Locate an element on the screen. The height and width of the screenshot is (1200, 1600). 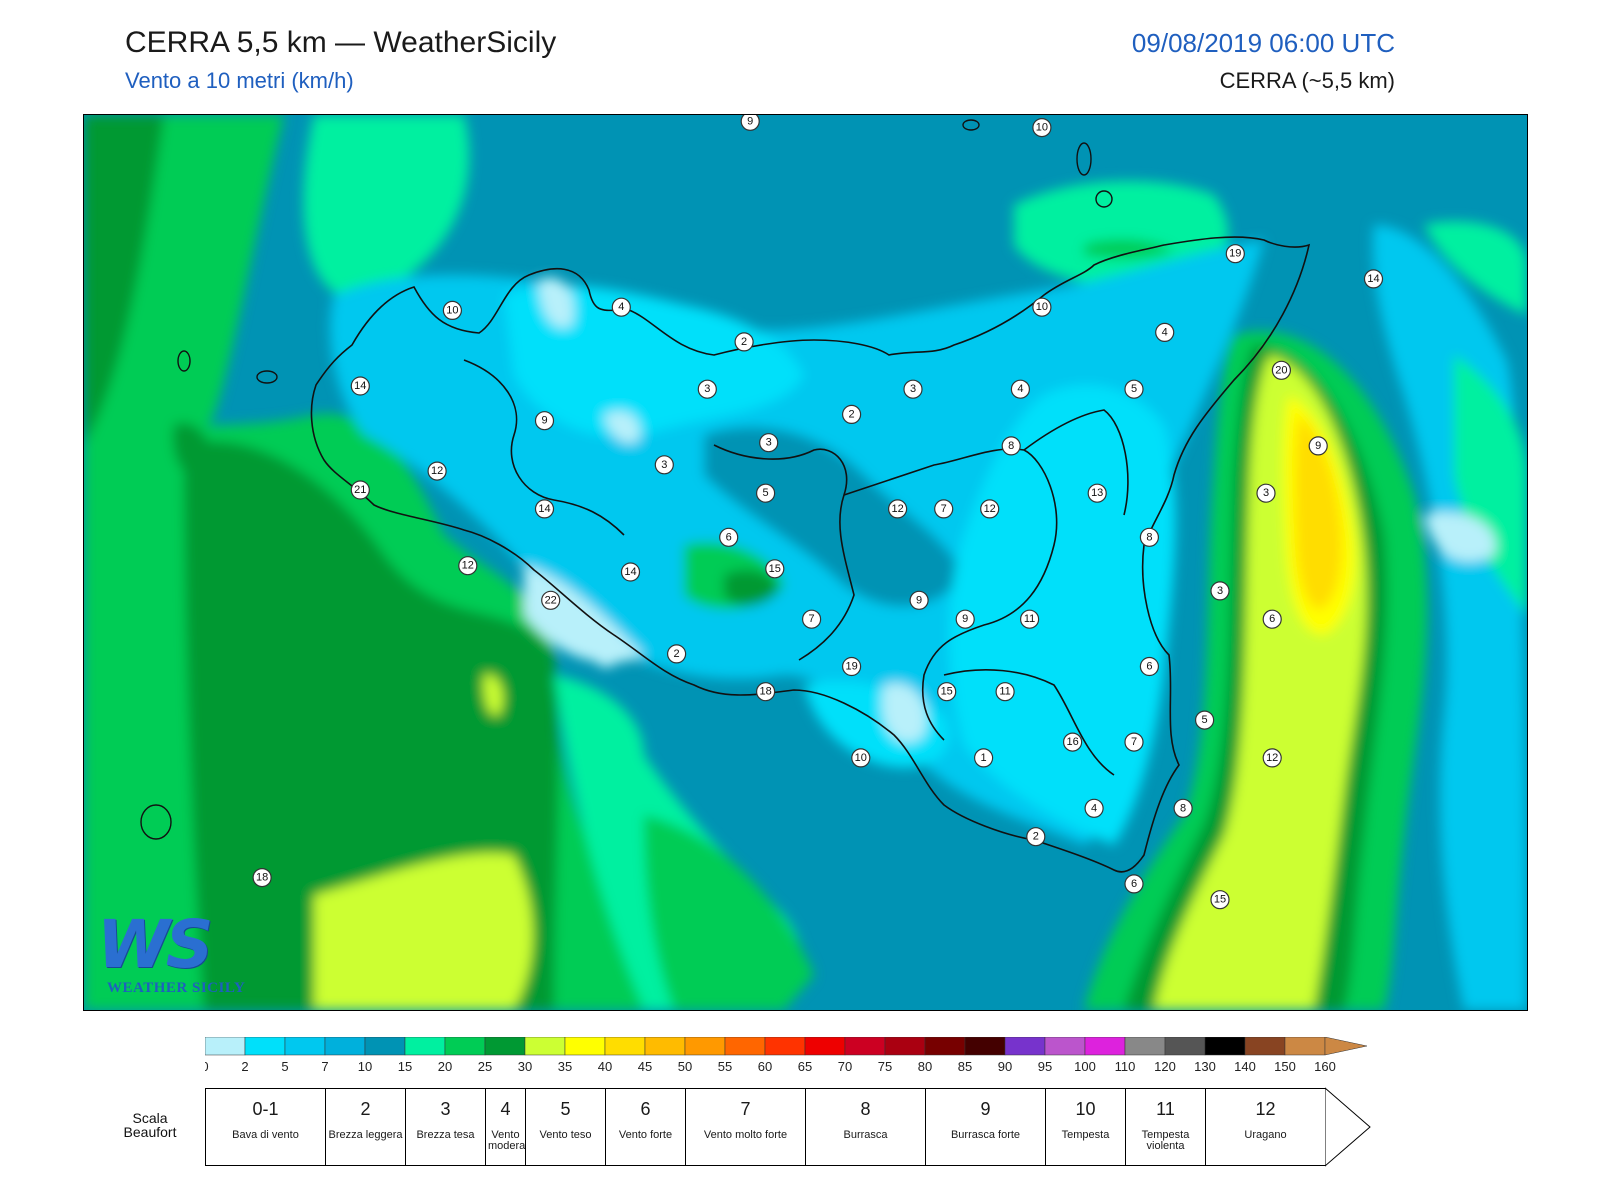
colorbar-tick-label: 65 is located at coordinates (805, 1066).